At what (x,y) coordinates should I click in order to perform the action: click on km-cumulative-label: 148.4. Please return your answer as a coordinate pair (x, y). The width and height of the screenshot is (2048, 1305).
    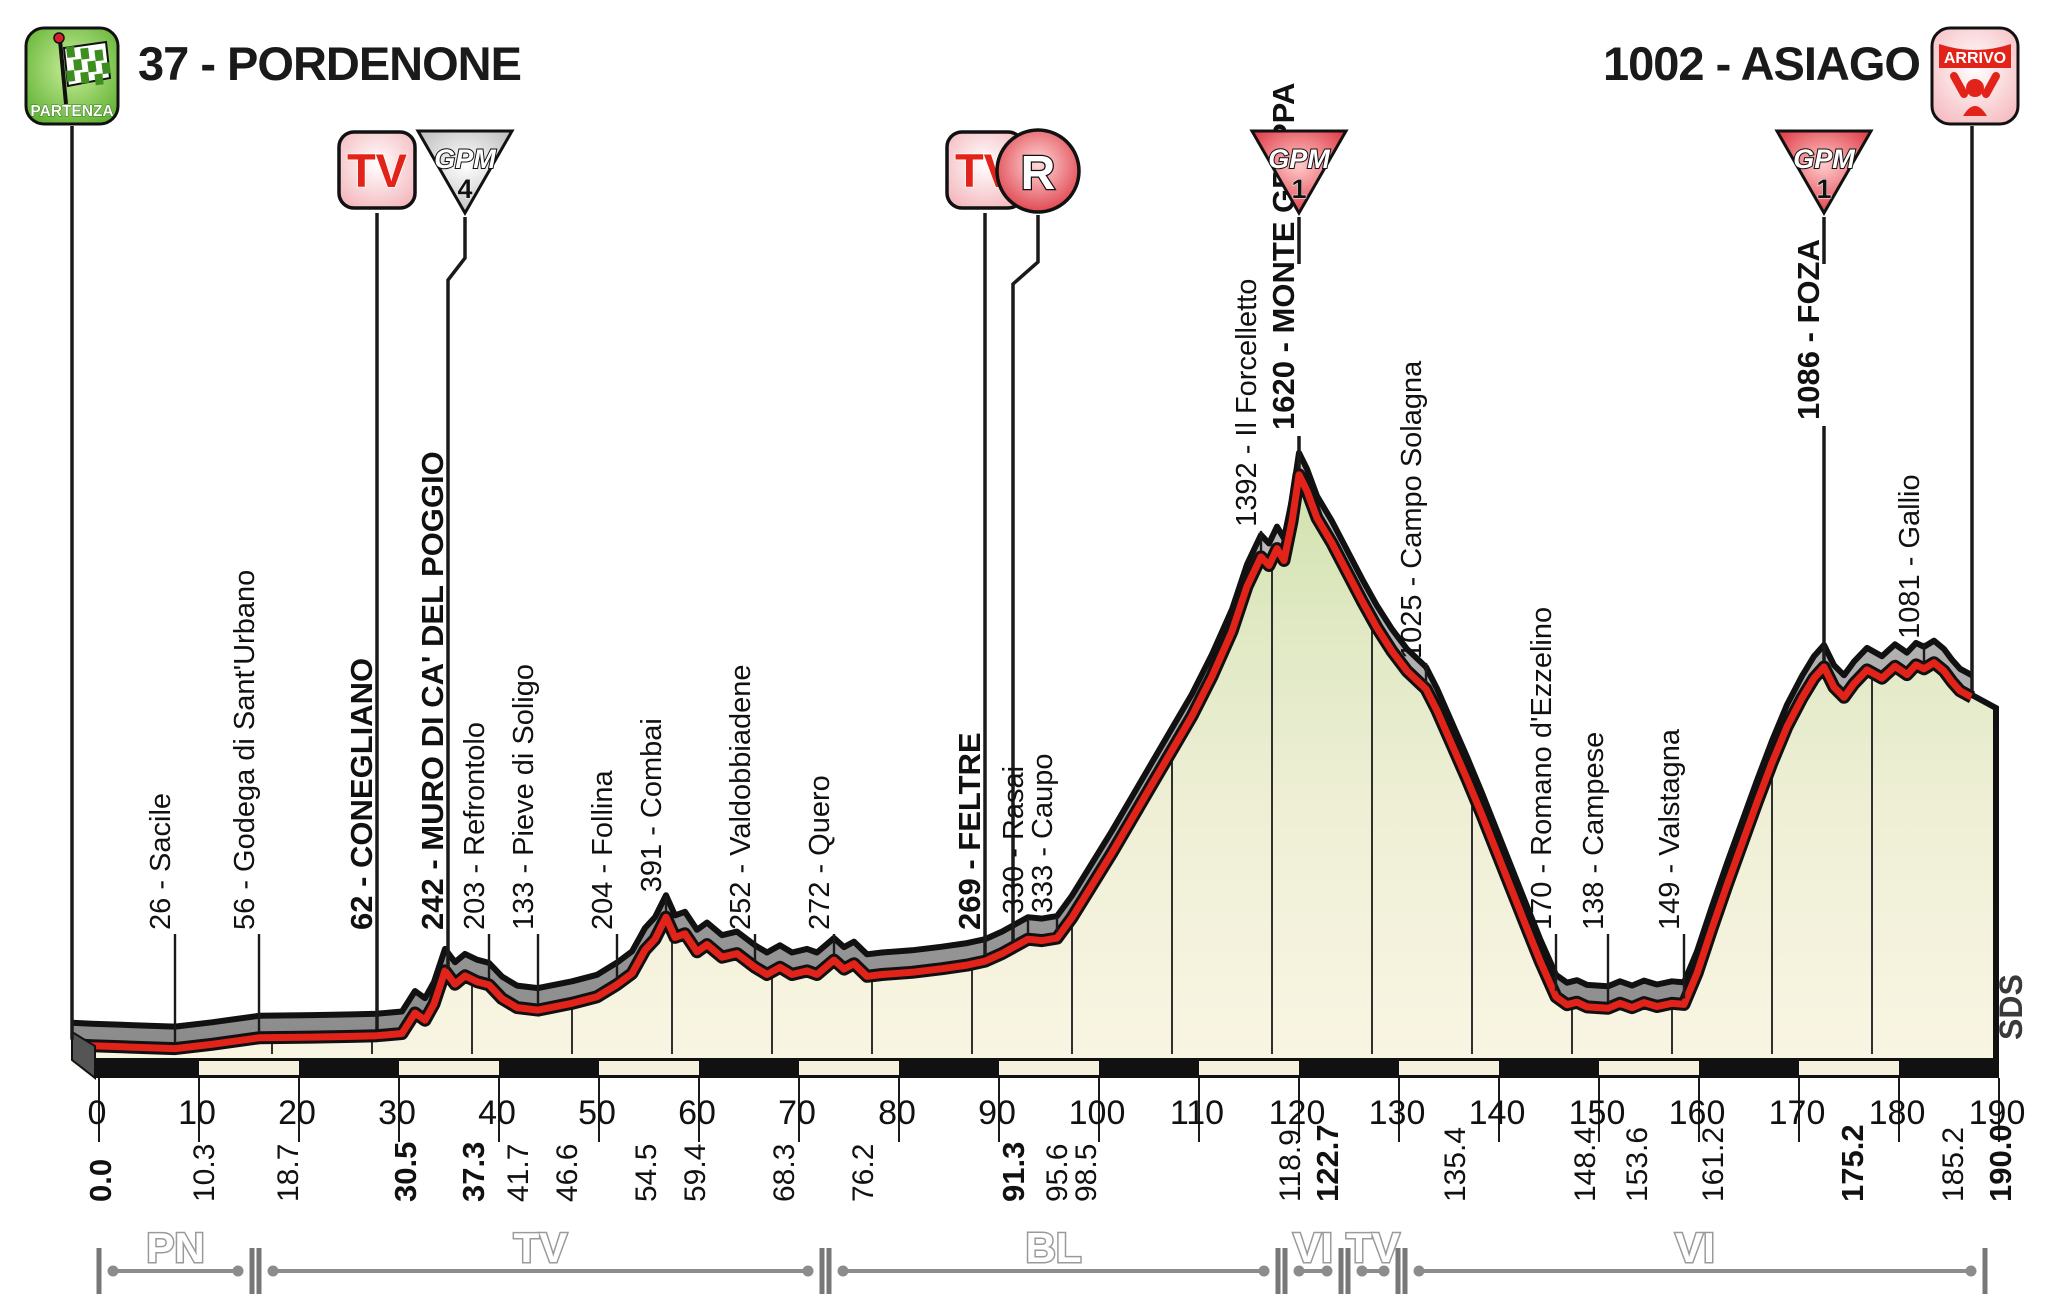
    Looking at the image, I should click on (1585, 1164).